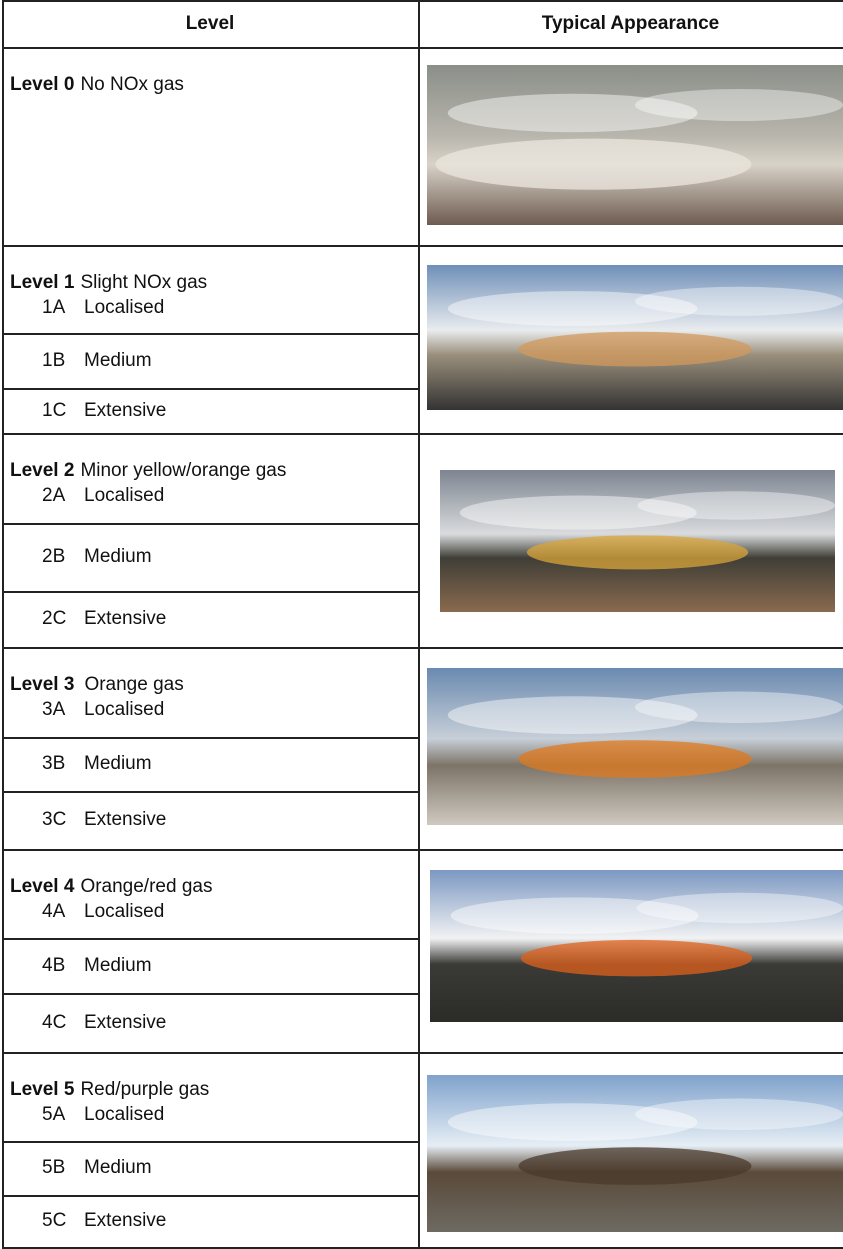 Image resolution: width=843 pixels, height=1249 pixels. I want to click on level-description: Orange/red gas, so click(146, 886).